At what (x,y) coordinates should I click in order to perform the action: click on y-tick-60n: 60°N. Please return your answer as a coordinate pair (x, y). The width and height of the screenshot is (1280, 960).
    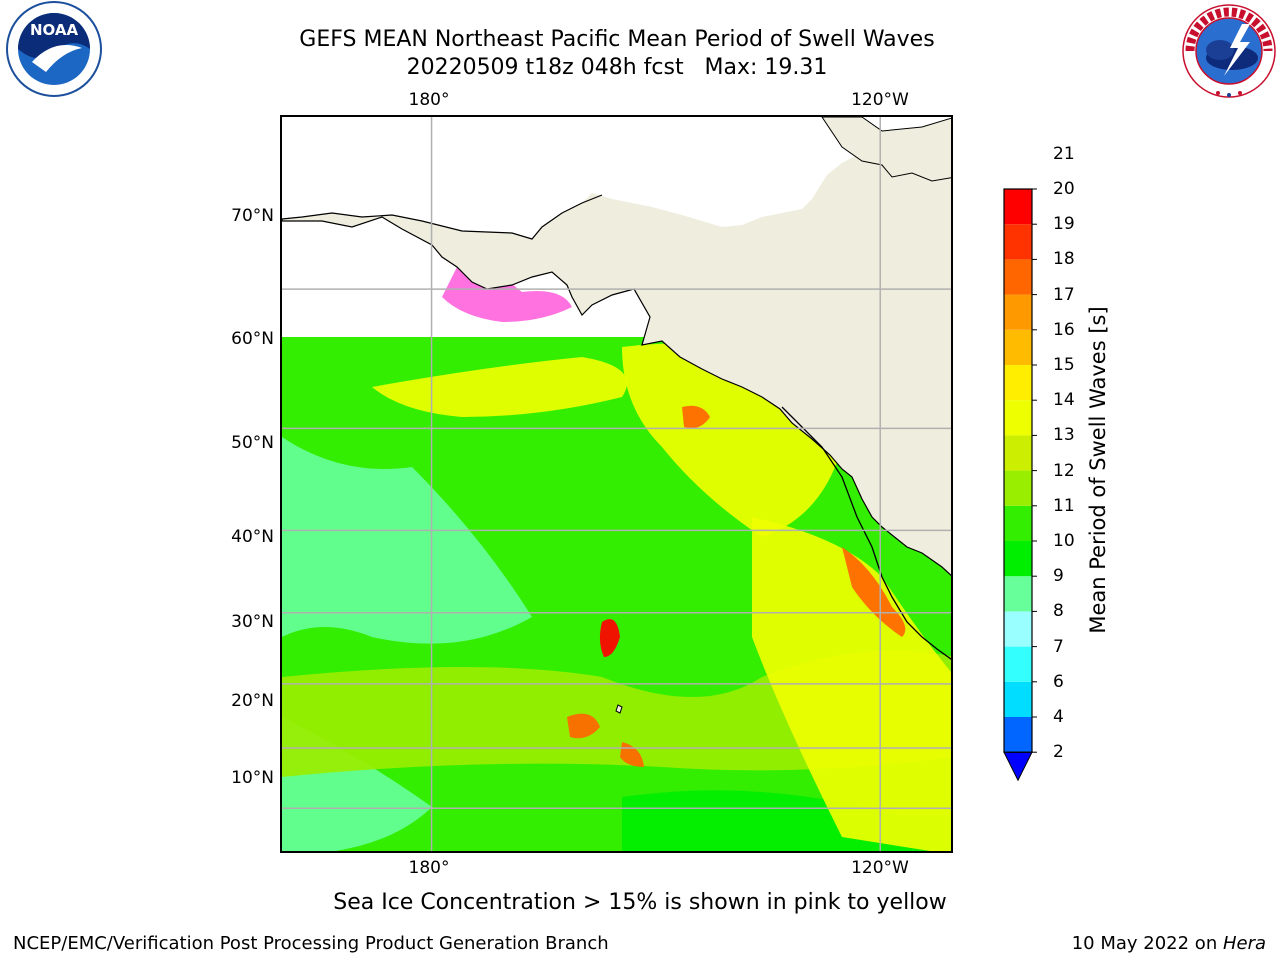
    Looking at the image, I should click on (252, 339).